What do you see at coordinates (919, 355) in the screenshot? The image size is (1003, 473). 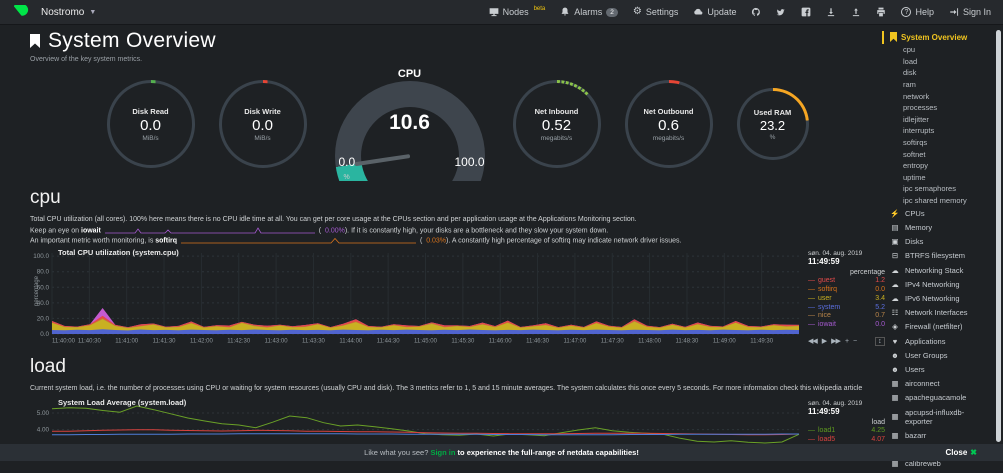 I see `sidebar-item-user-groups: ☻ User Groups` at bounding box center [919, 355].